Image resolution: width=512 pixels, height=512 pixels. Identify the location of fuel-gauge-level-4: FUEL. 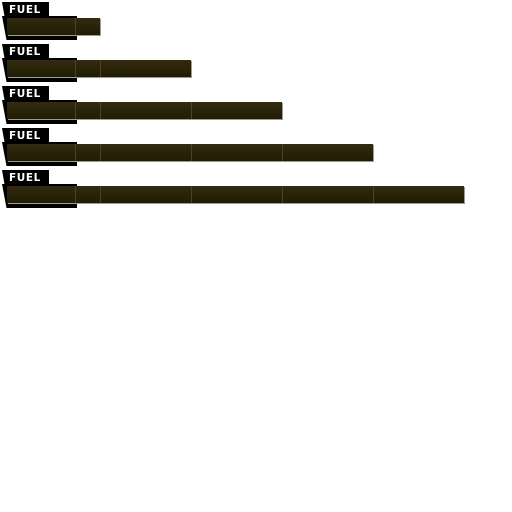
(256, 146).